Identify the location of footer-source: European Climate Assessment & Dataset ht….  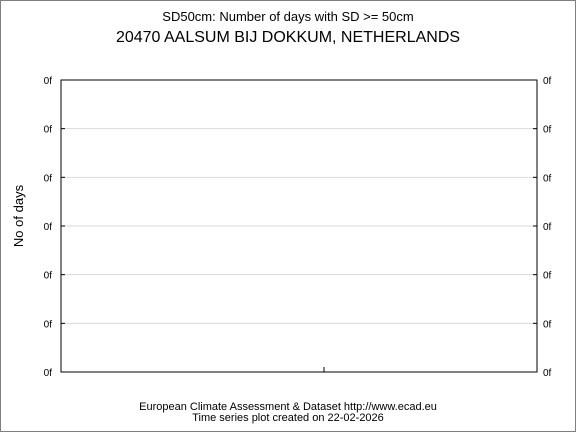
(288, 407).